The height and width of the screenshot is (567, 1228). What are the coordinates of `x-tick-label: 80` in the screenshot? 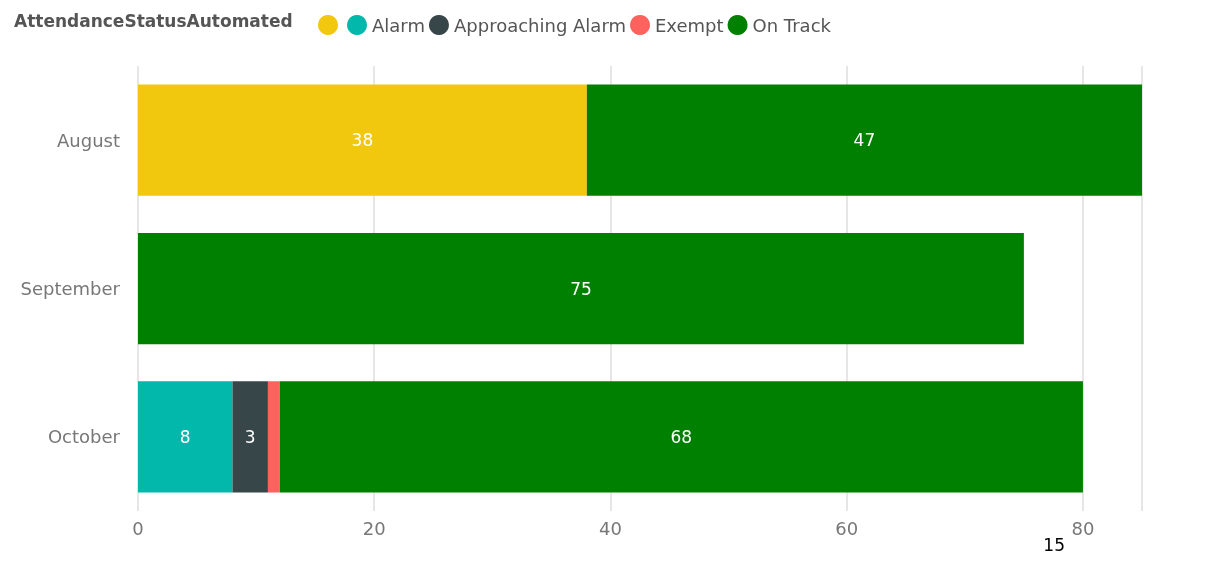 It's located at (1083, 528).